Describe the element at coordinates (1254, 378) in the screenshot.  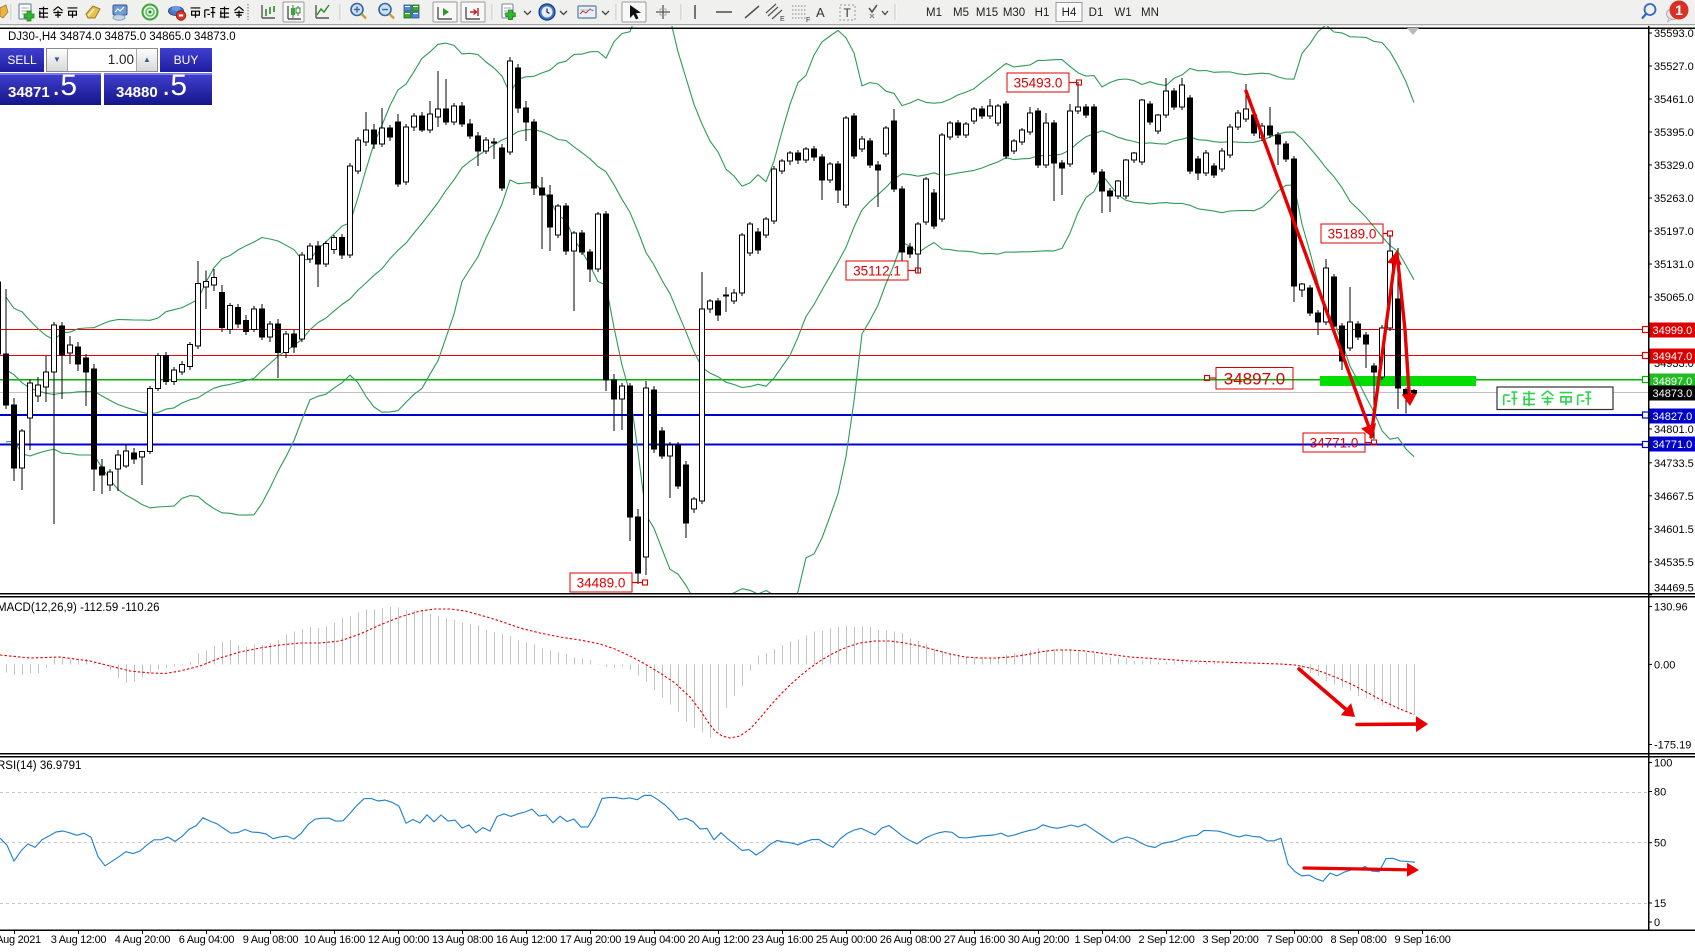
I see `svg-text: 34897.0` at that location.